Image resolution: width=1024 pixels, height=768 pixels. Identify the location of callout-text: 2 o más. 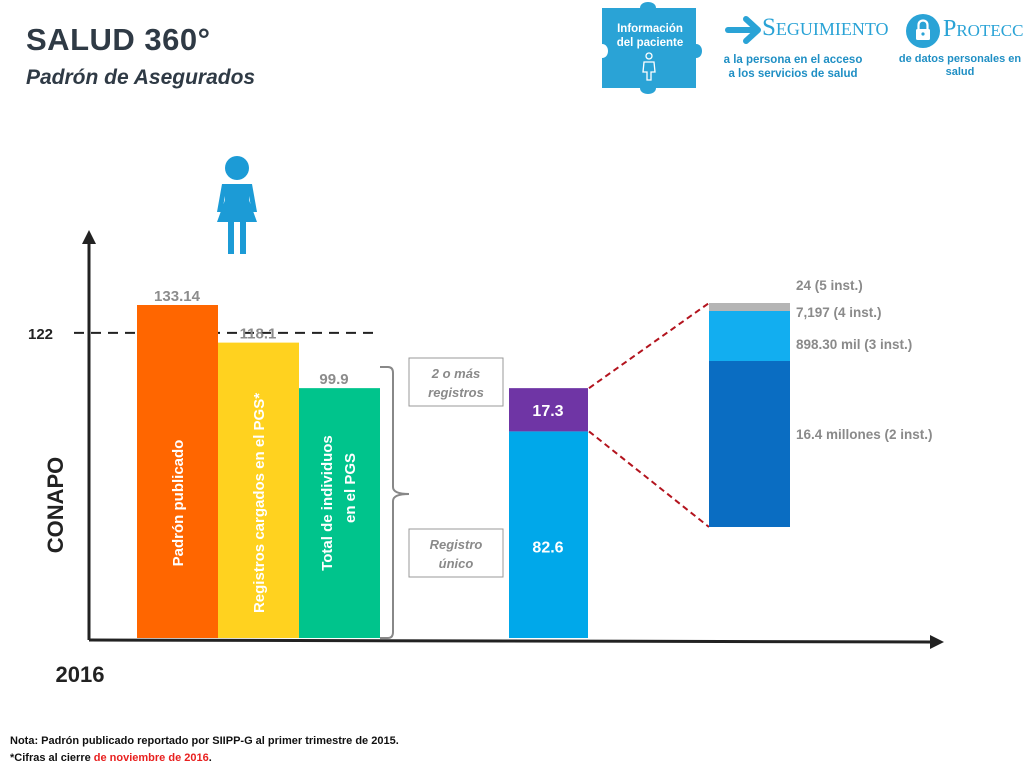
(455, 373).